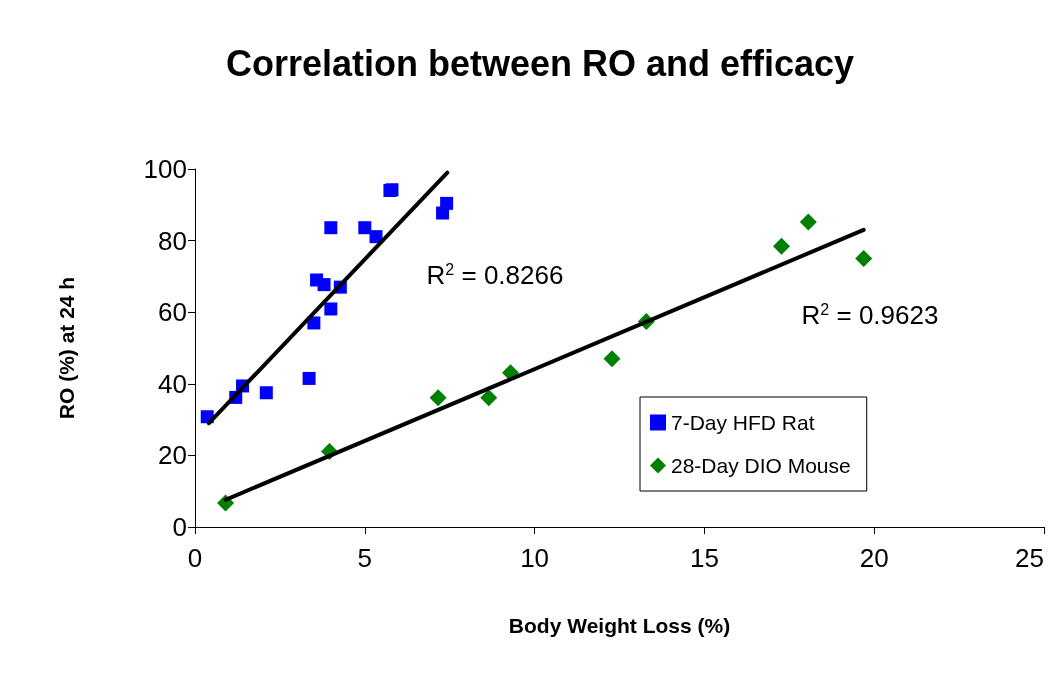  Describe the element at coordinates (165, 169) in the screenshot. I see `y-tick-label: 100` at that location.